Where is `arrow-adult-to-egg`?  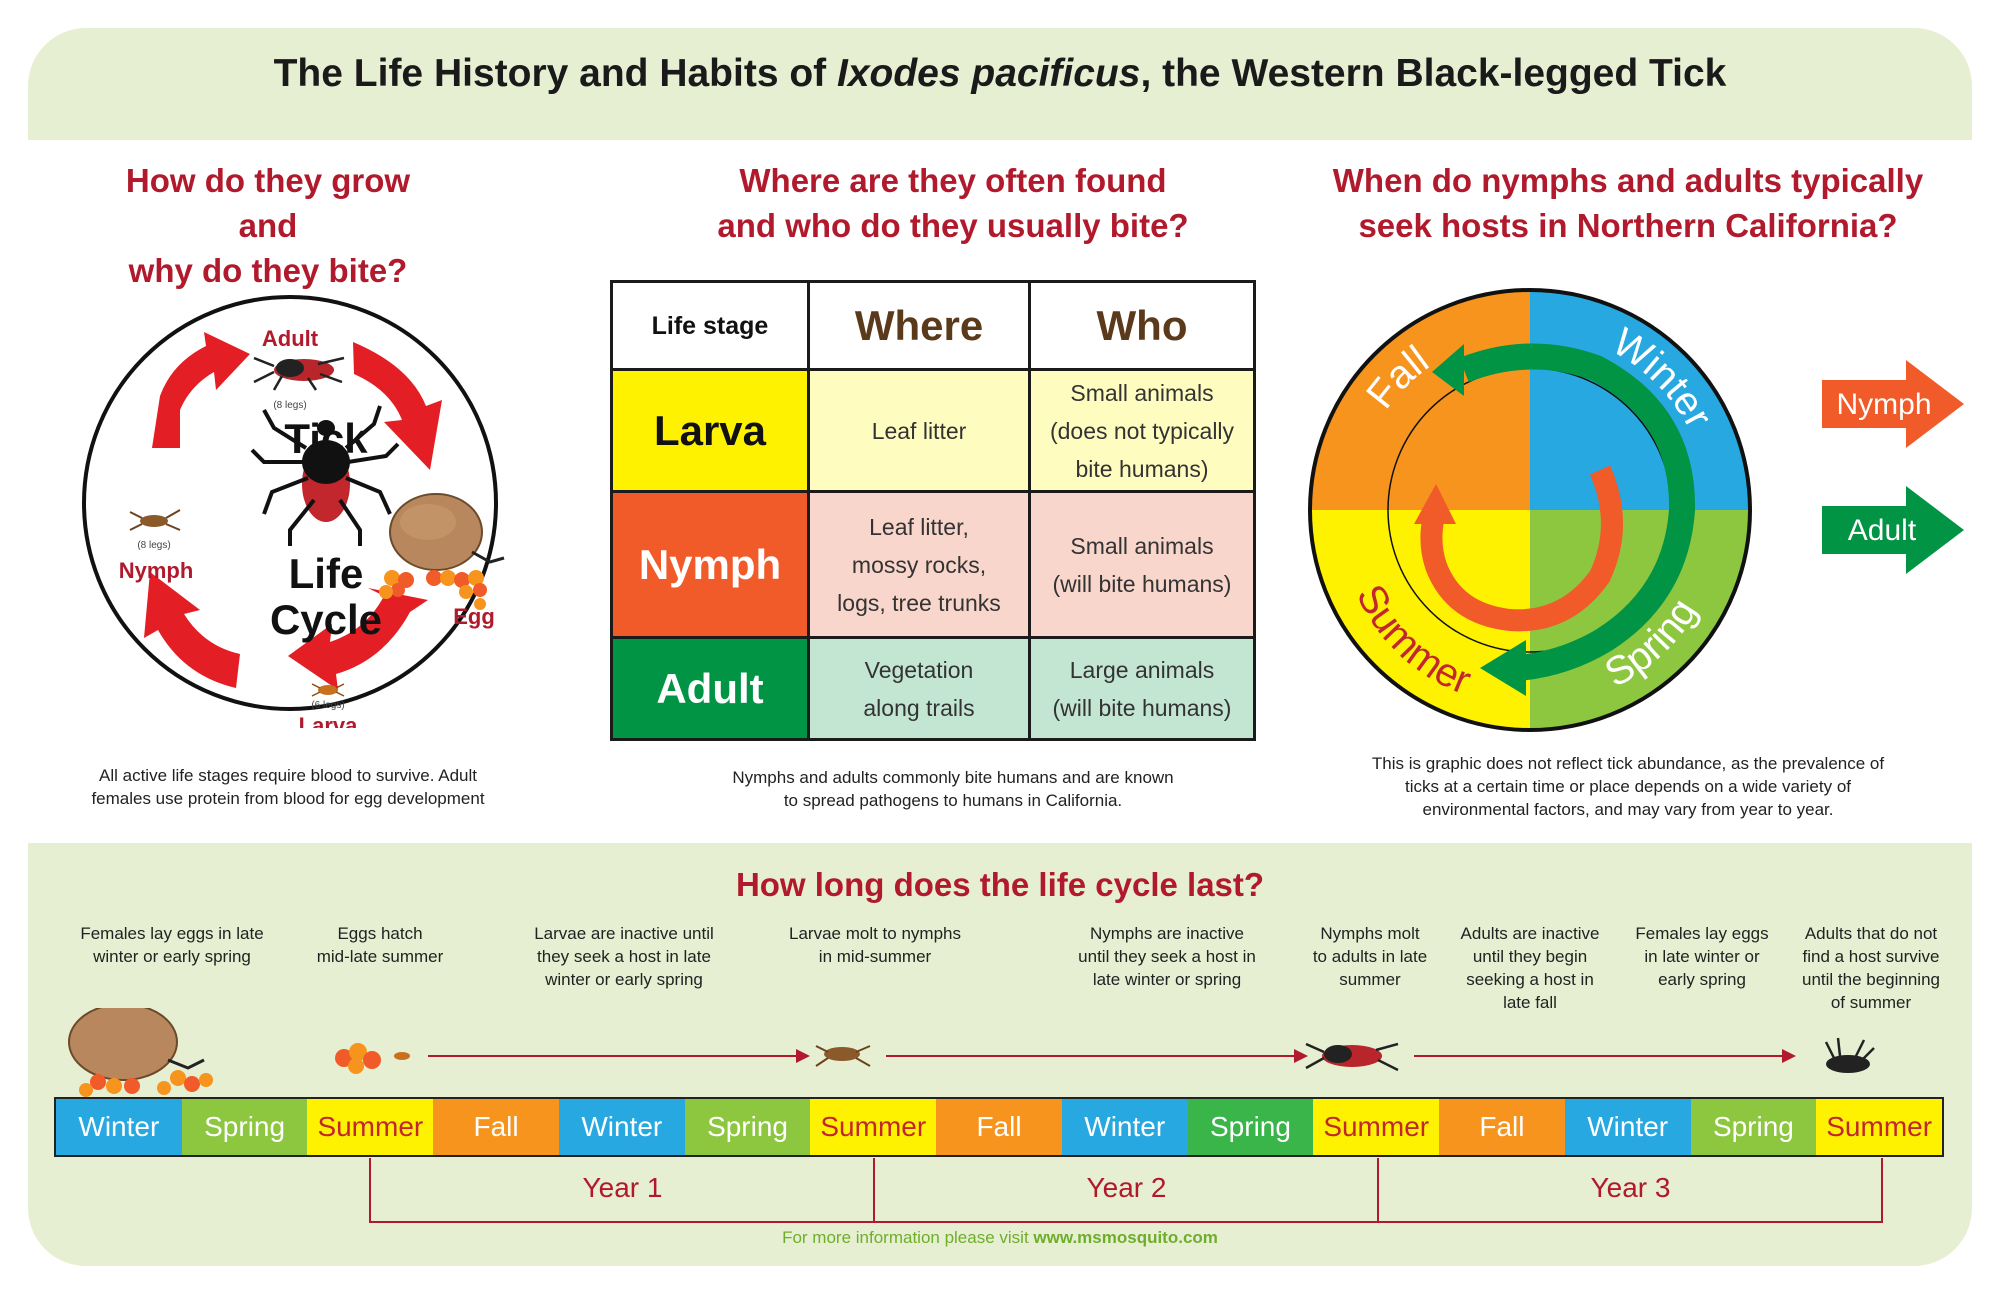 arrow-adult-to-egg is located at coordinates (397, 406).